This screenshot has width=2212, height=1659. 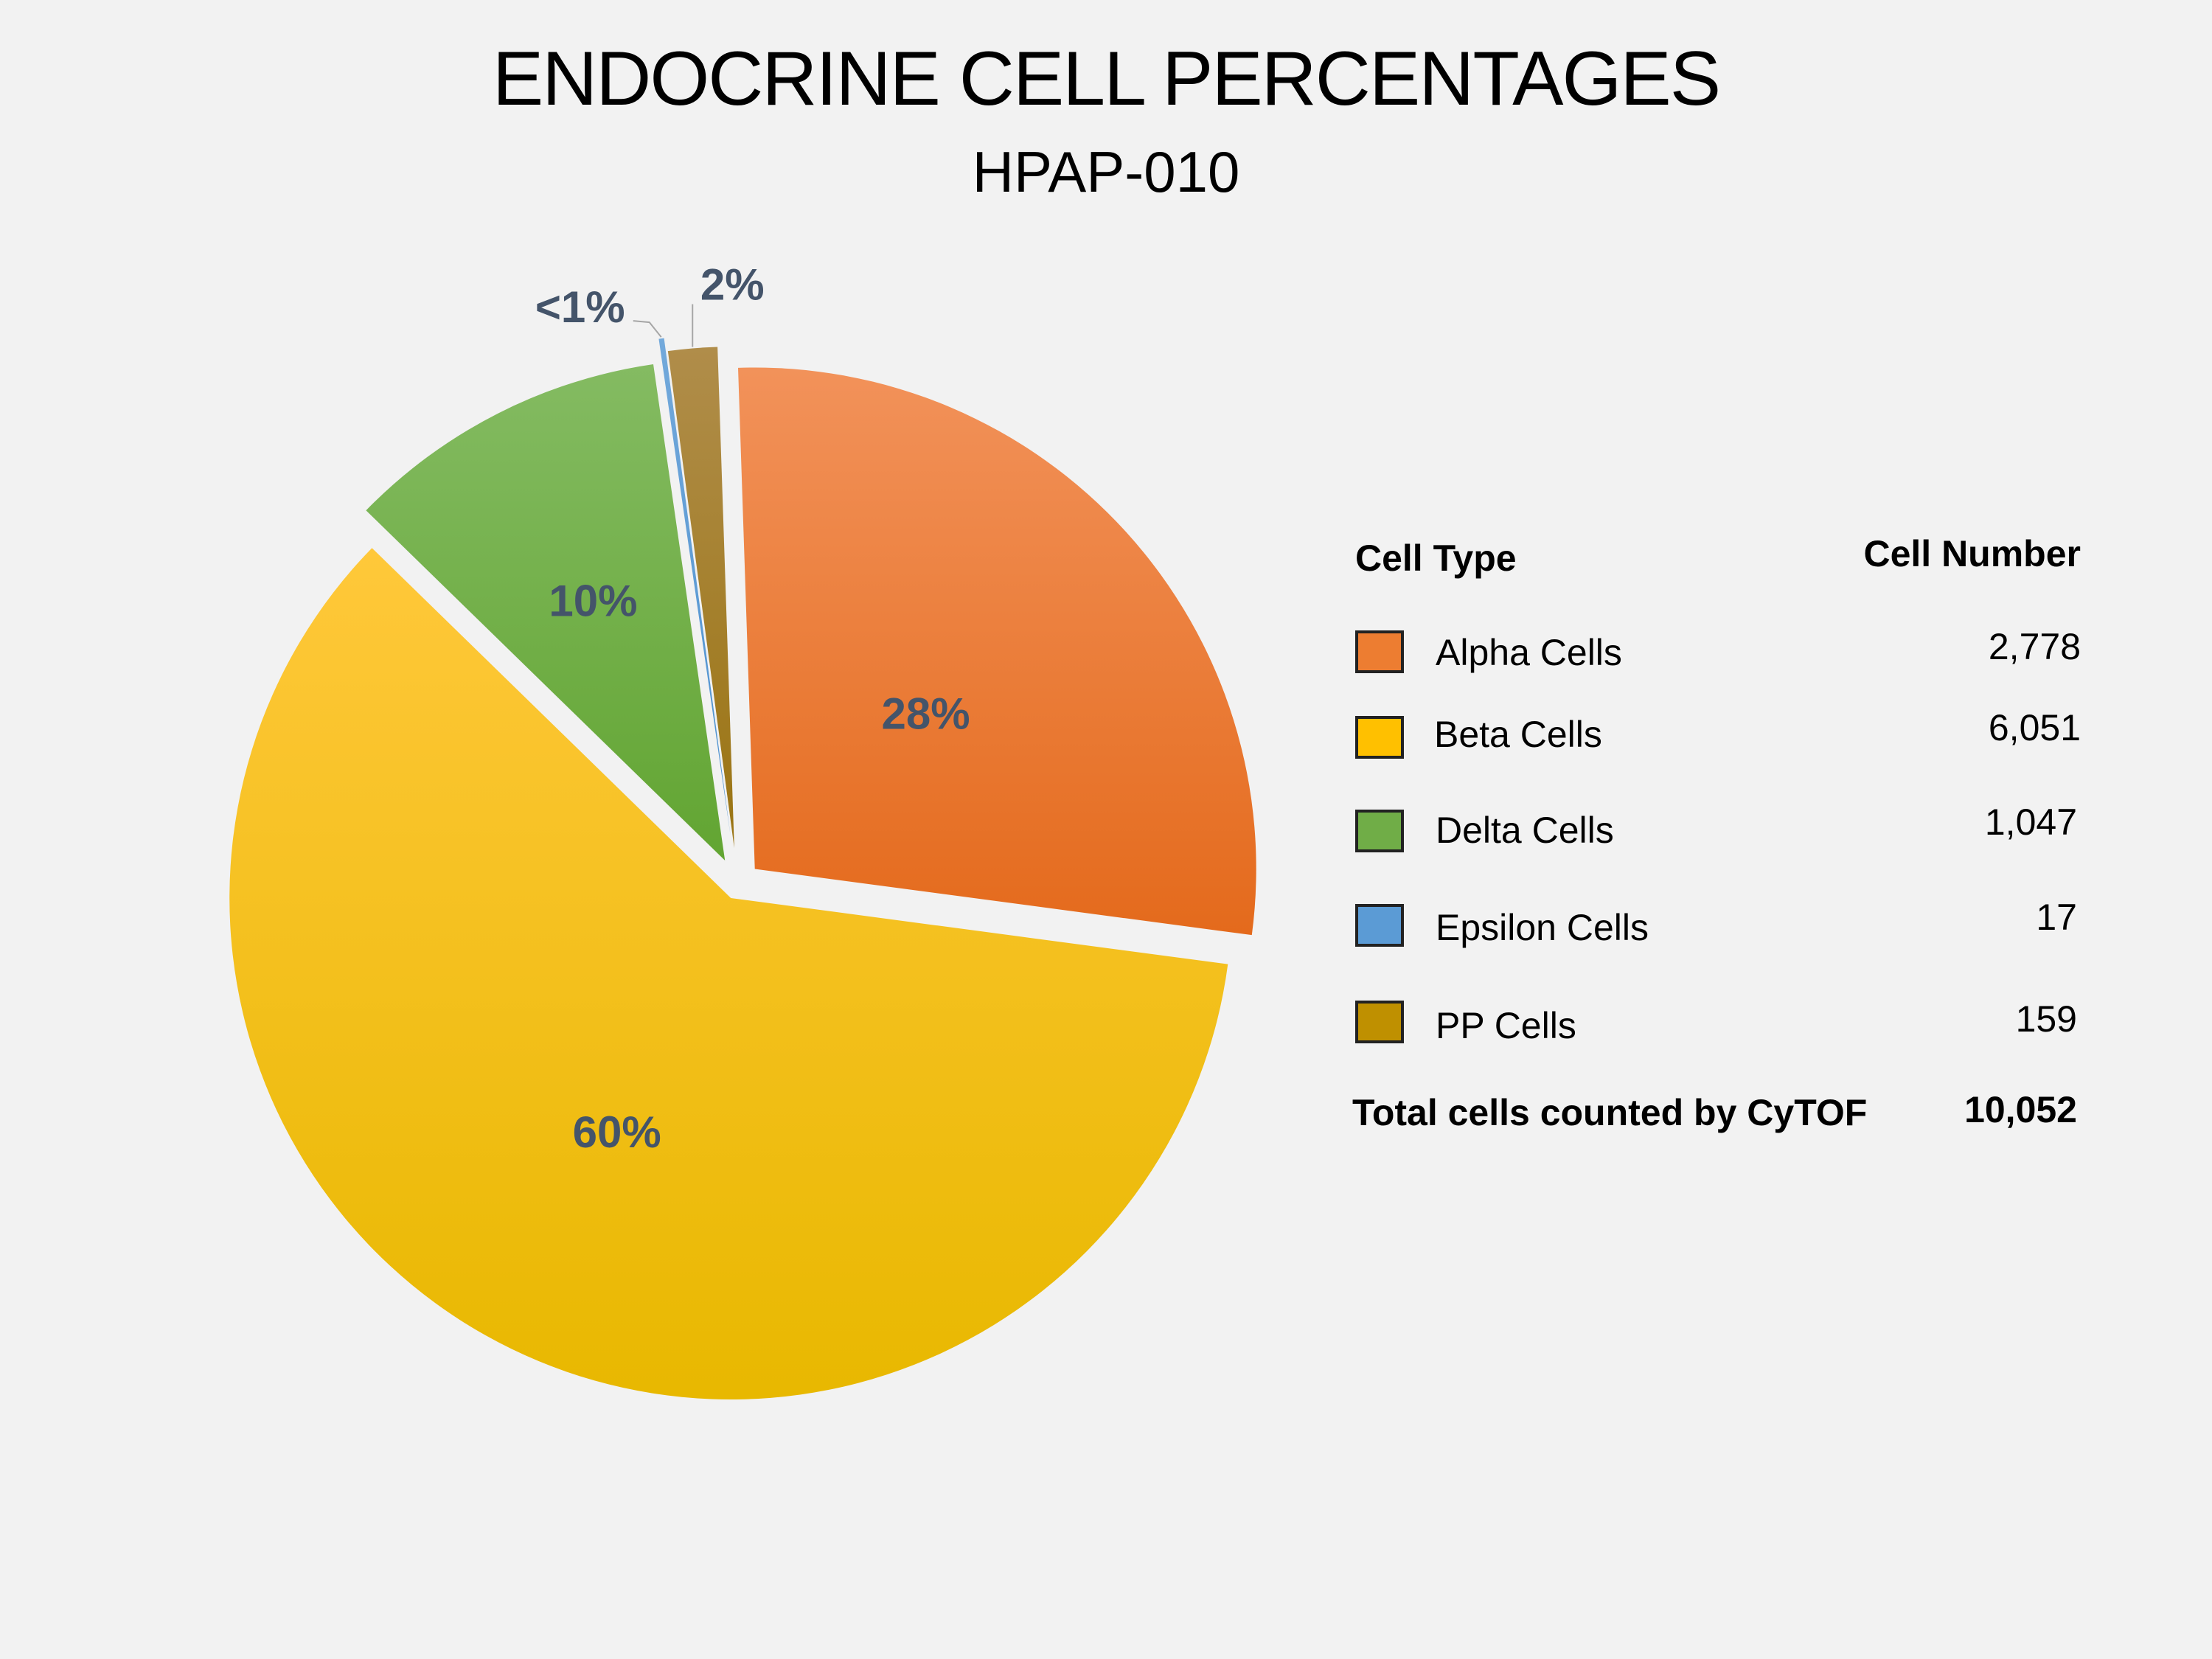 What do you see at coordinates (1542, 927) in the screenshot?
I see `row-label-epsilon: Epsilon Cells` at bounding box center [1542, 927].